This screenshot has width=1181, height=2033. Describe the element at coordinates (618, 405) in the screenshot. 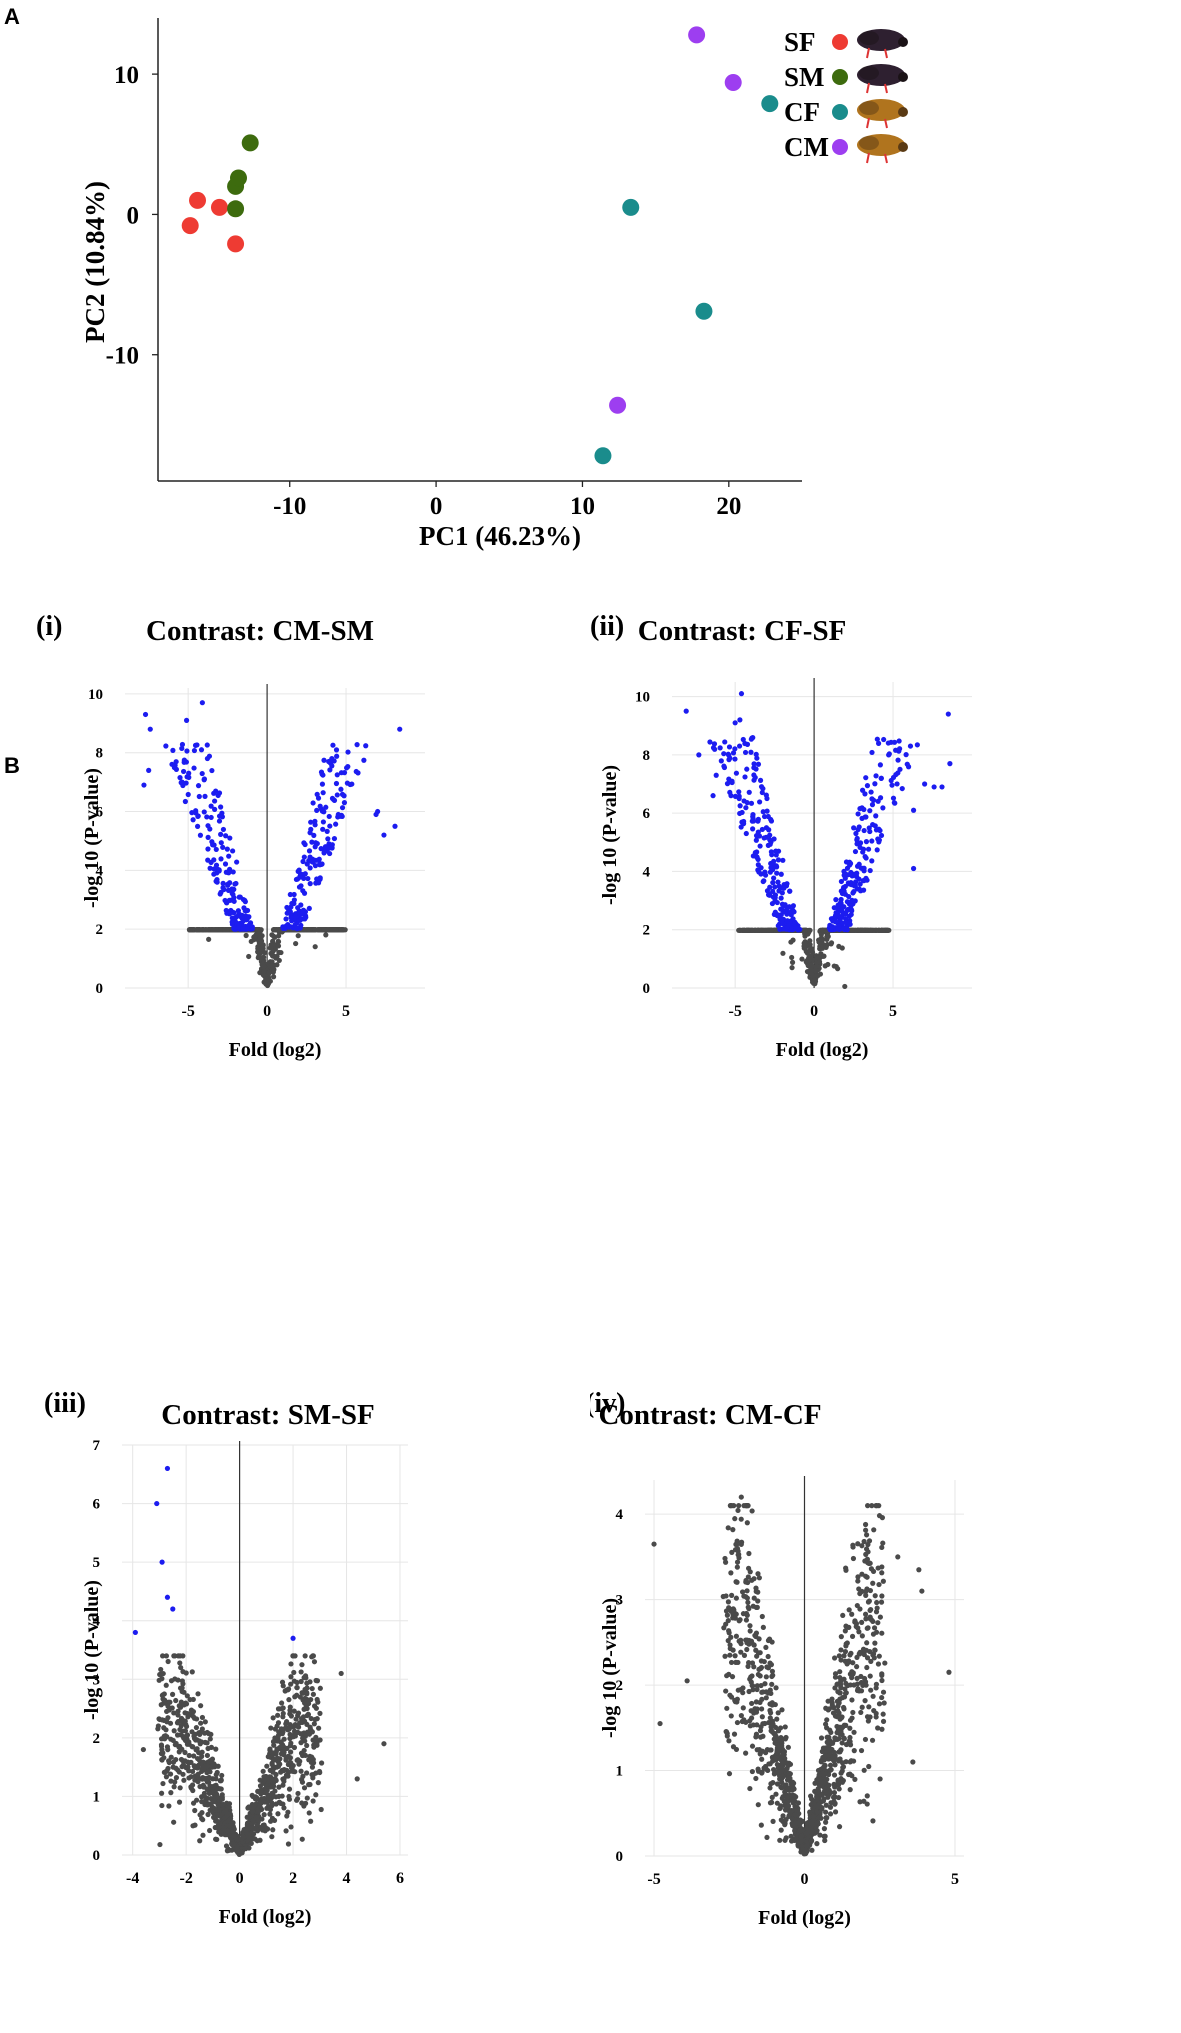

I see `data-point-cm` at that location.